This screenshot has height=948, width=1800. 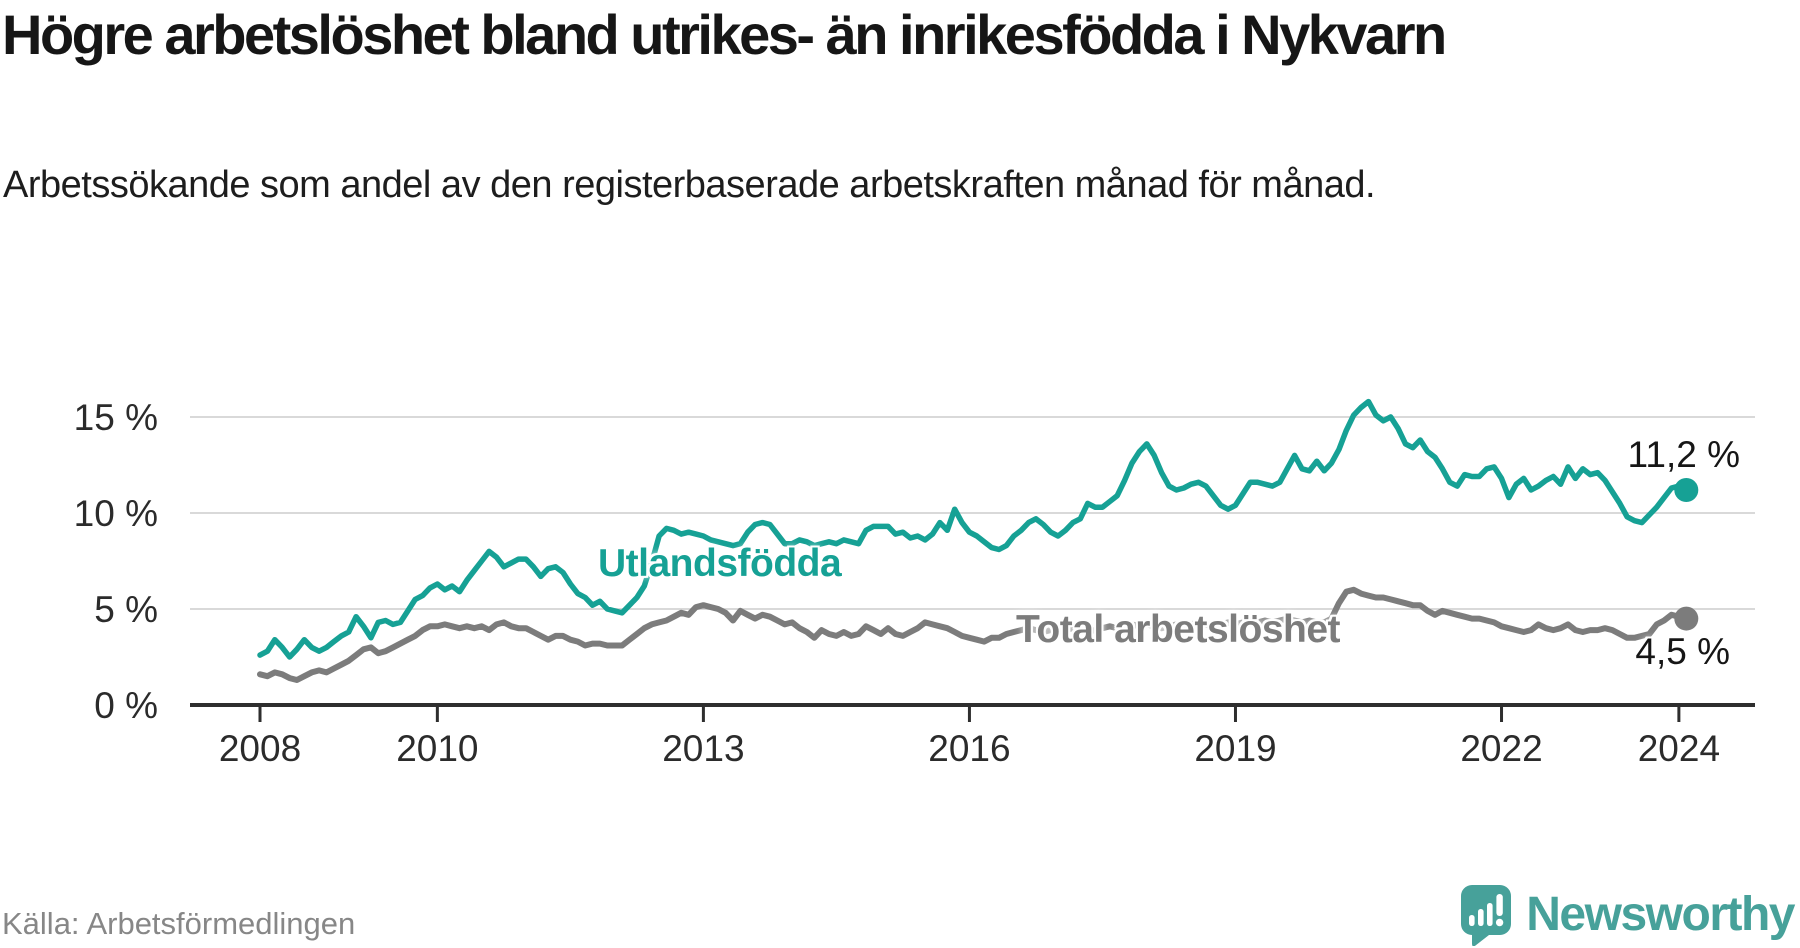 I want to click on source-note: Källa: Arbetsförmedlingen, so click(x=179, y=923).